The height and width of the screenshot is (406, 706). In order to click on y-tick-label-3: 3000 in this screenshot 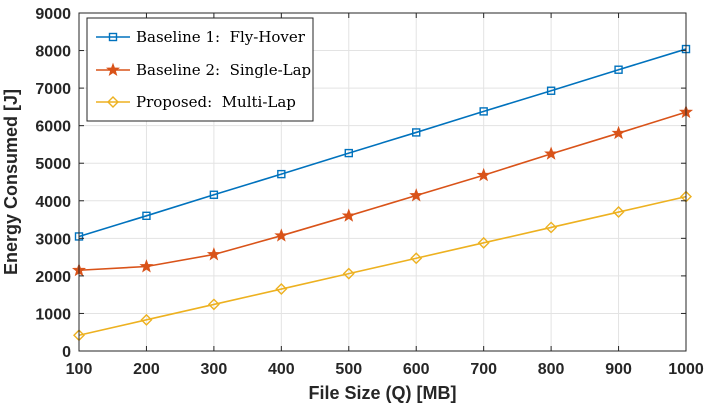, I will do `click(53, 239)`.